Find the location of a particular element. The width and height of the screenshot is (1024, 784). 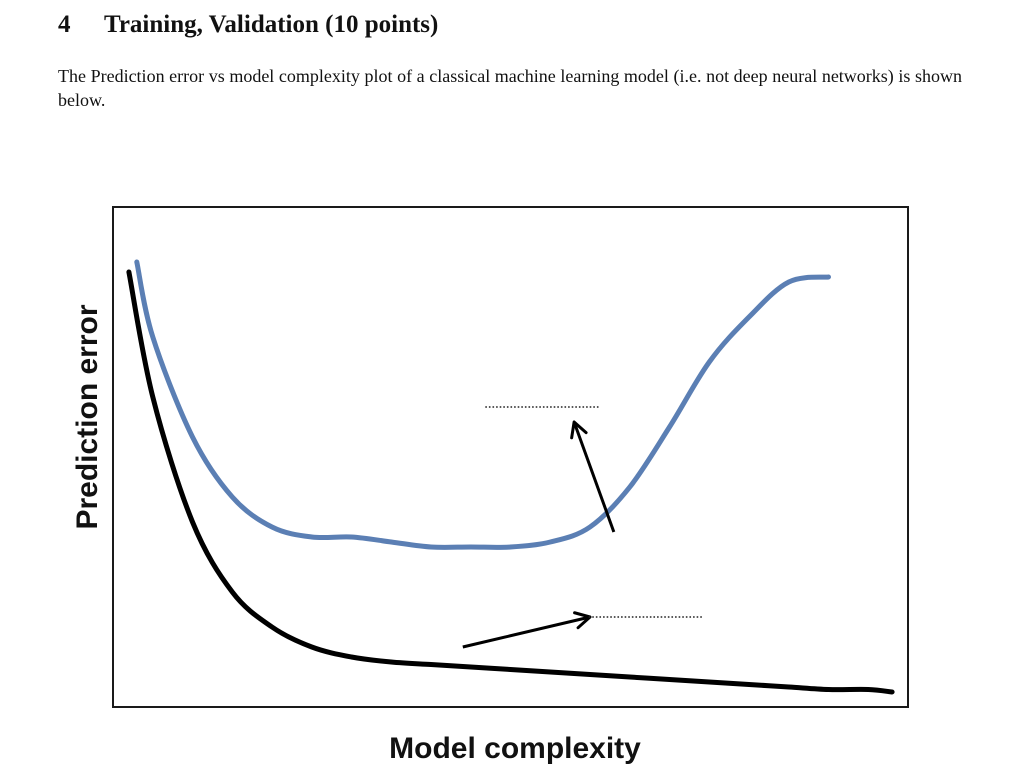

x-axis-label: Model complexity is located at coordinates (515, 748).